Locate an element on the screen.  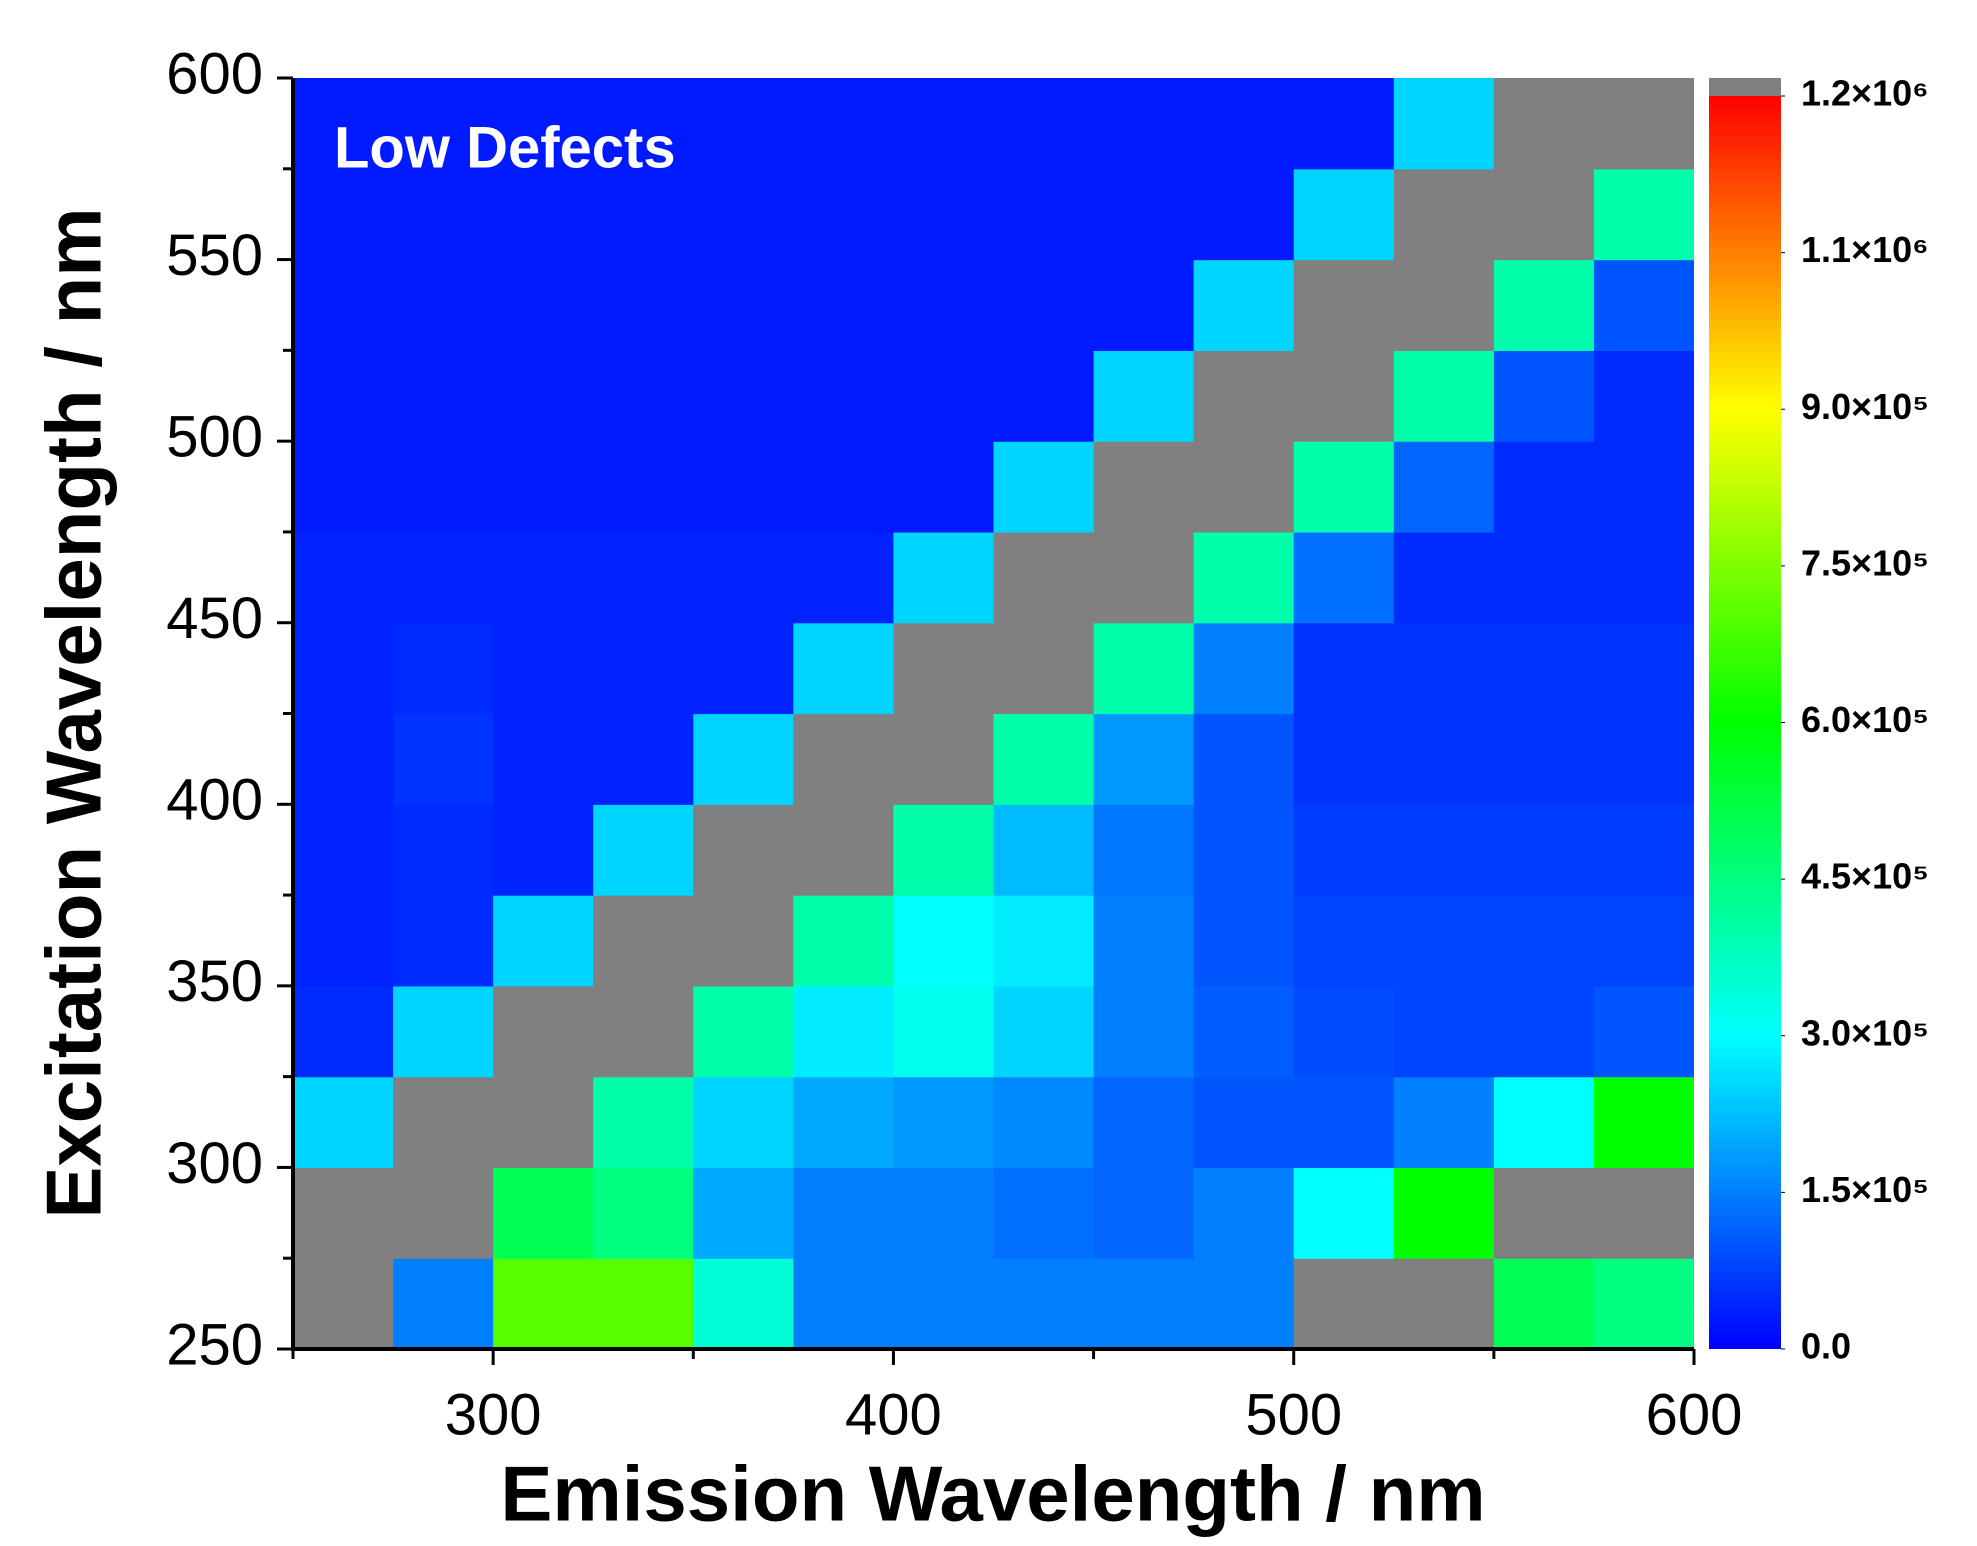
y-tick-label: 450 is located at coordinates (214, 618).